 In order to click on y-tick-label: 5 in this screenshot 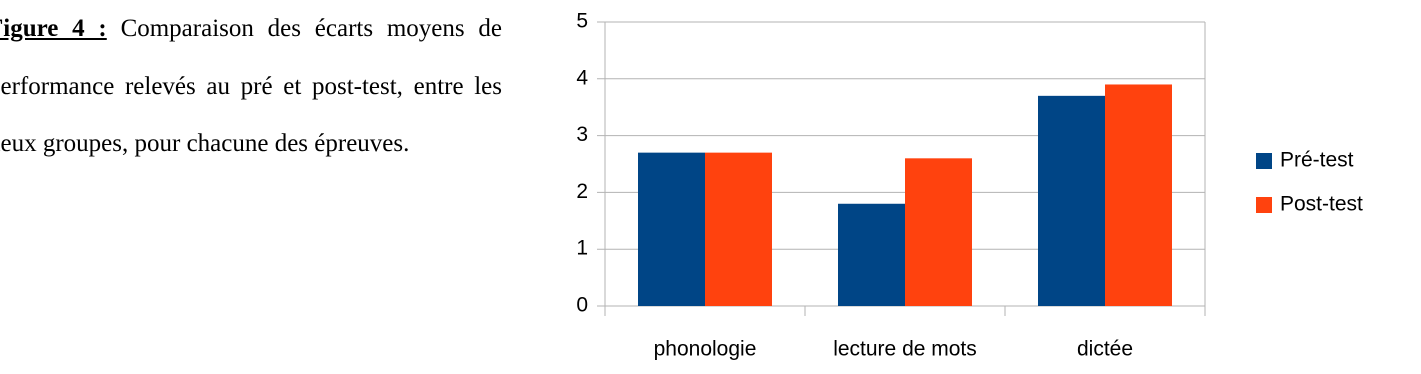, I will do `click(582, 21)`.